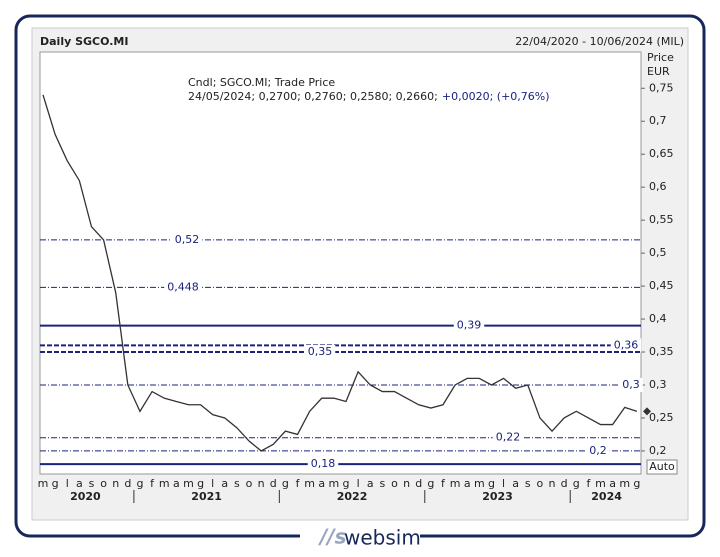 This screenshot has width=720, height=557. Describe the element at coordinates (661, 417) in the screenshot. I see `y-tick-label: 0,25` at that location.